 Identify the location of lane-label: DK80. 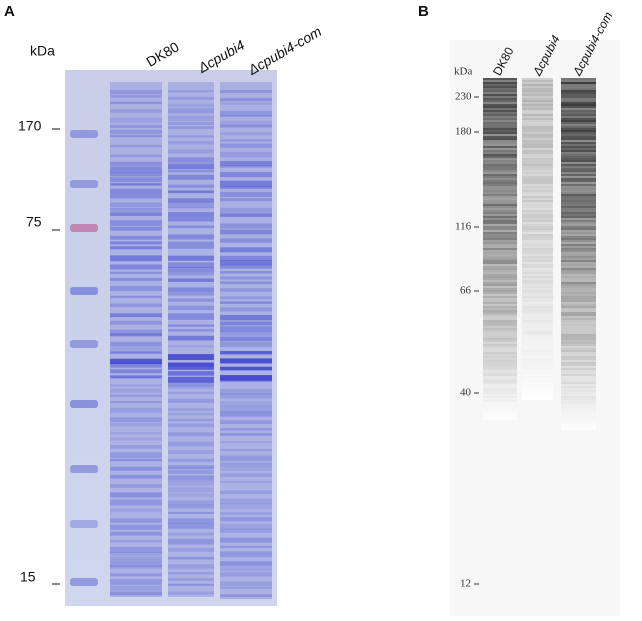
(162, 53).